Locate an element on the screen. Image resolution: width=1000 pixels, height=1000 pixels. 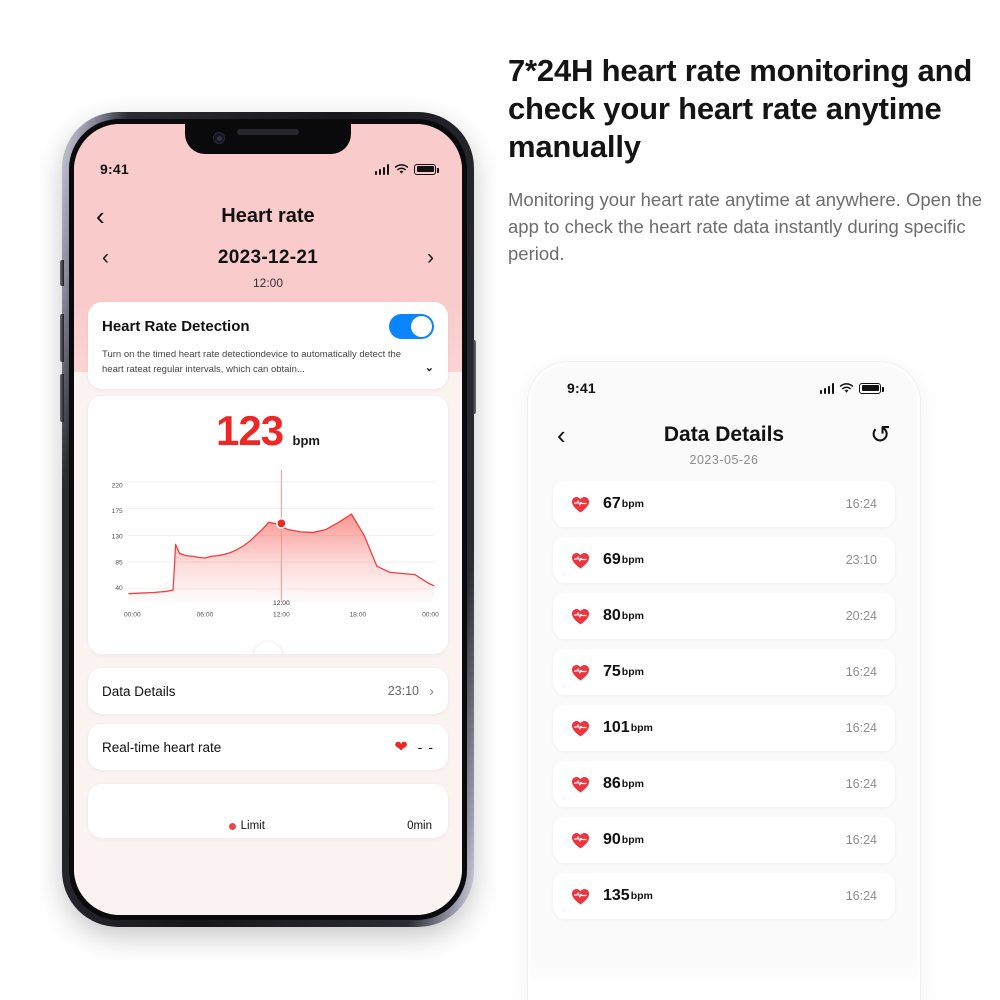
selected-date: 2023-12-21 is located at coordinates (268, 257).